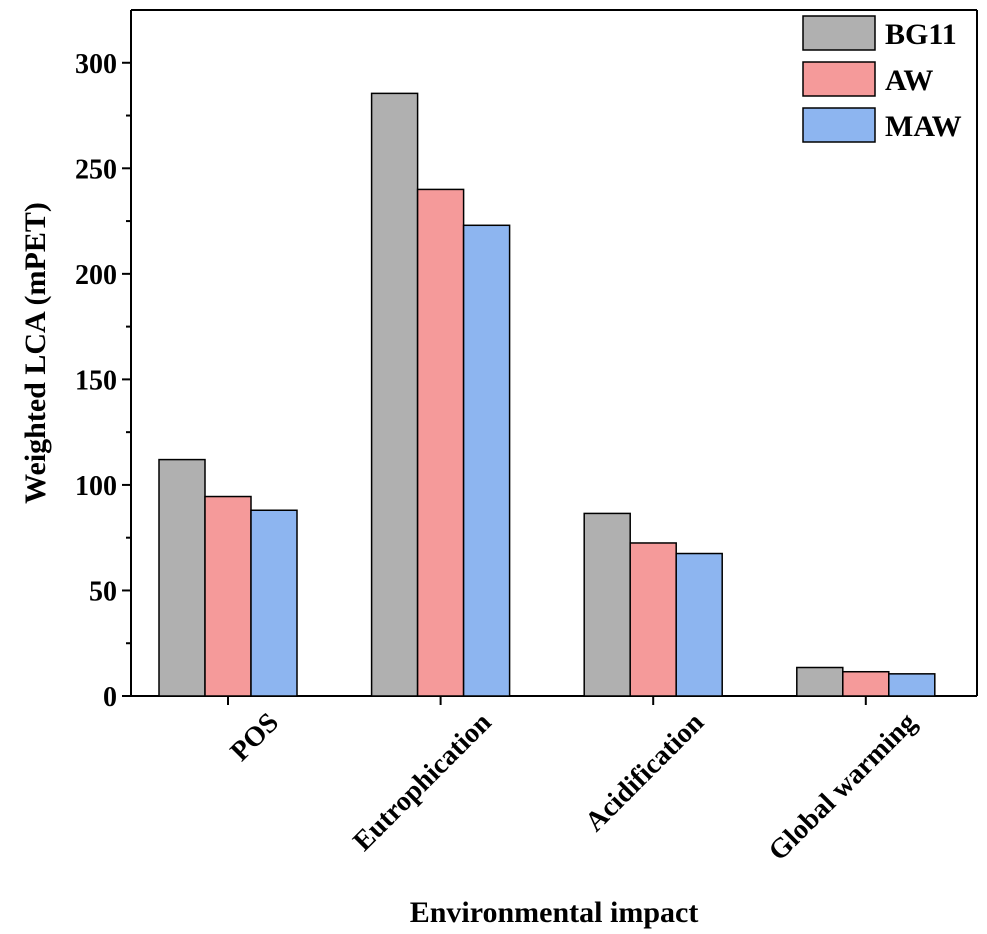 This screenshot has width=987, height=934. What do you see at coordinates (866, 683) in the screenshot?
I see `bar-aw-global-warming` at bounding box center [866, 683].